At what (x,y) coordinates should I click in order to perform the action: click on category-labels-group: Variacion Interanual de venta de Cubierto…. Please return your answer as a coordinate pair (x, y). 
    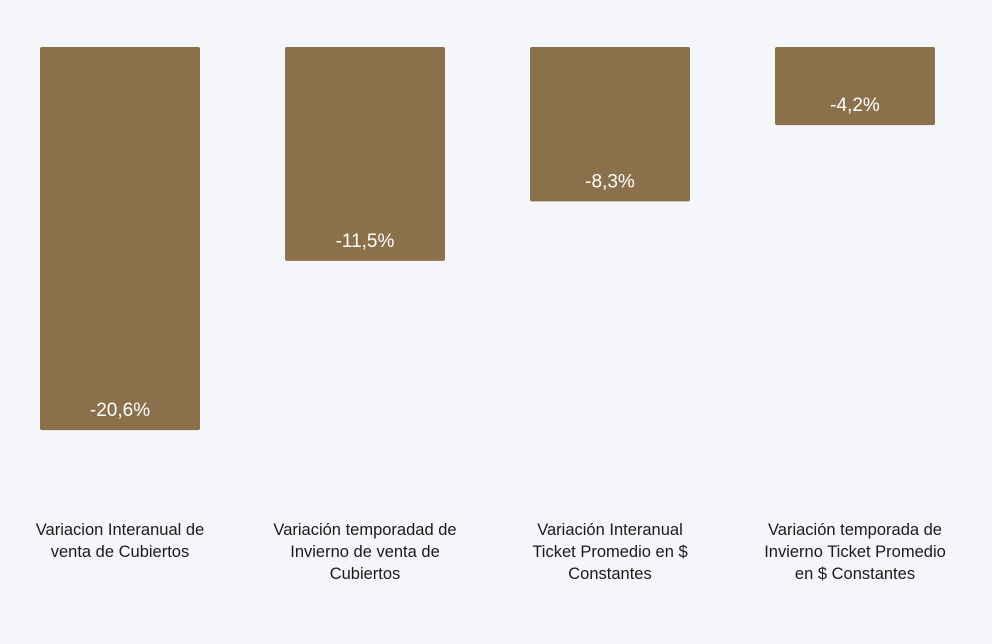
    Looking at the image, I should click on (491, 552).